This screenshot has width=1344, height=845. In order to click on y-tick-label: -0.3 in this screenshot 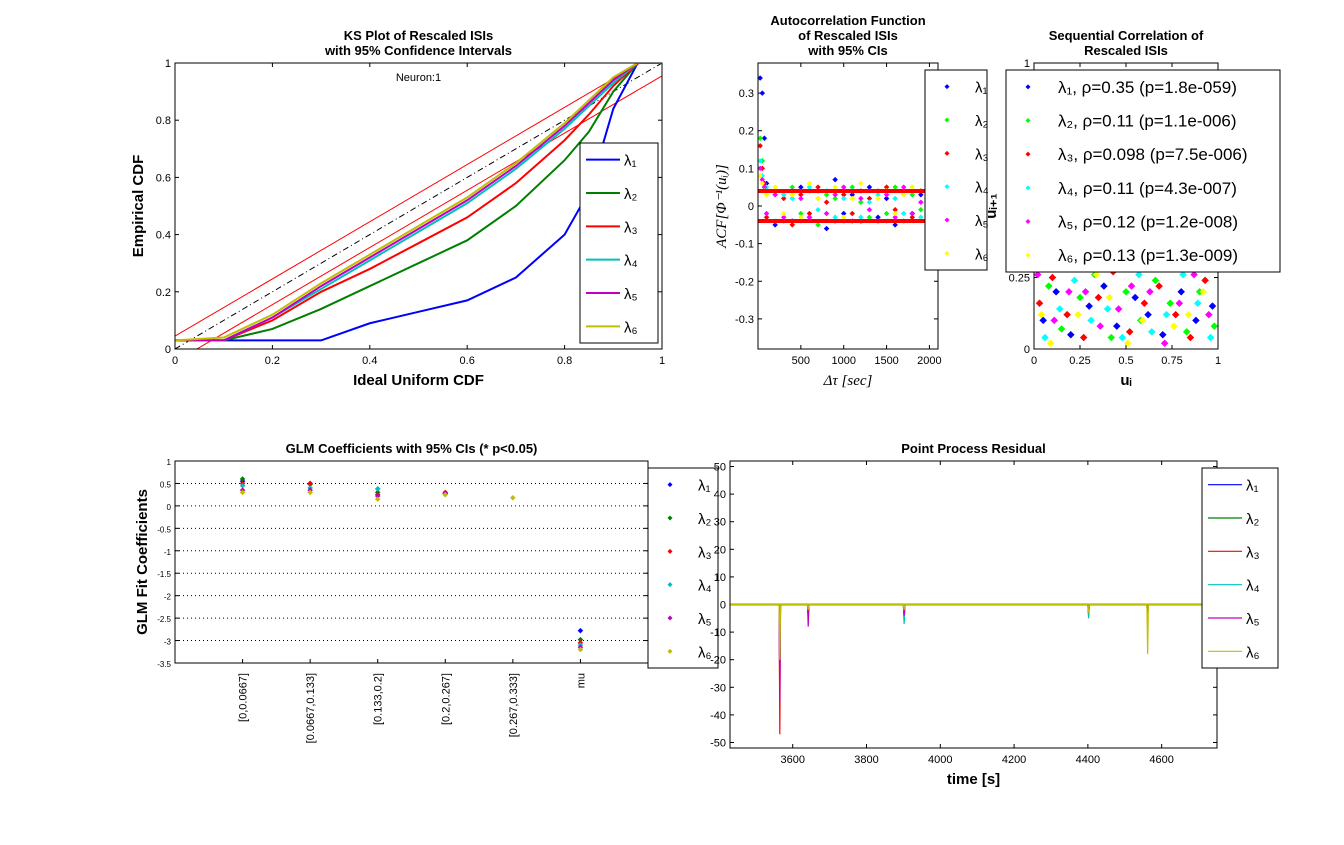, I will do `click(744, 320)`.